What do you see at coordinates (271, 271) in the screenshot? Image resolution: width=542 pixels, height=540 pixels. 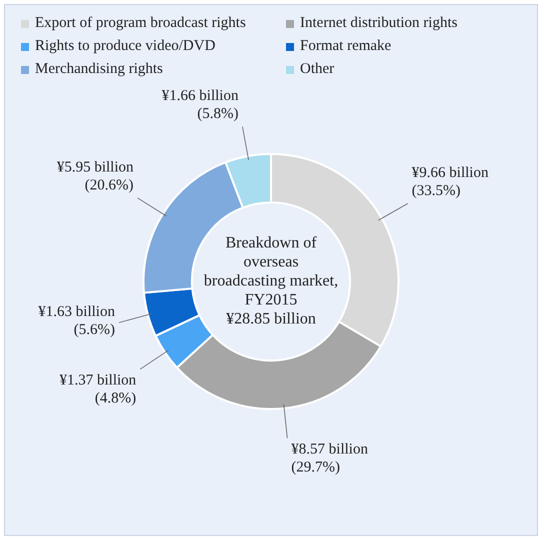 I see `text: Breakdown of overseas broadcasting market, FY2015` at bounding box center [271, 271].